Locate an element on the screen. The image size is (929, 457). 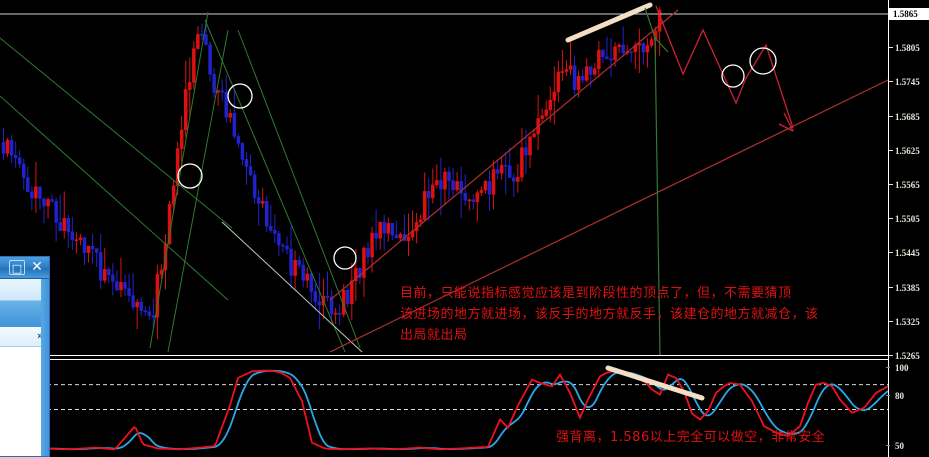
close-icon: ✕ is located at coordinates (37, 267).